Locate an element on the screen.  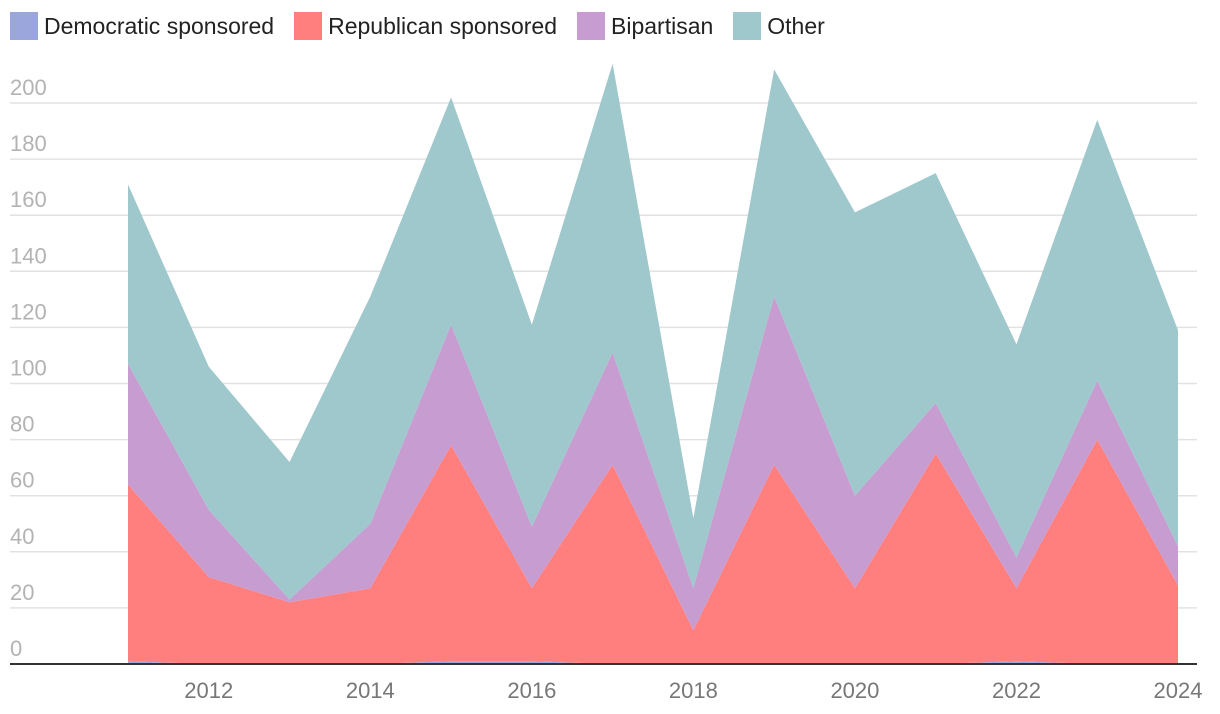
legend-item-bipartisan: Bipartisan is located at coordinates (645, 26).